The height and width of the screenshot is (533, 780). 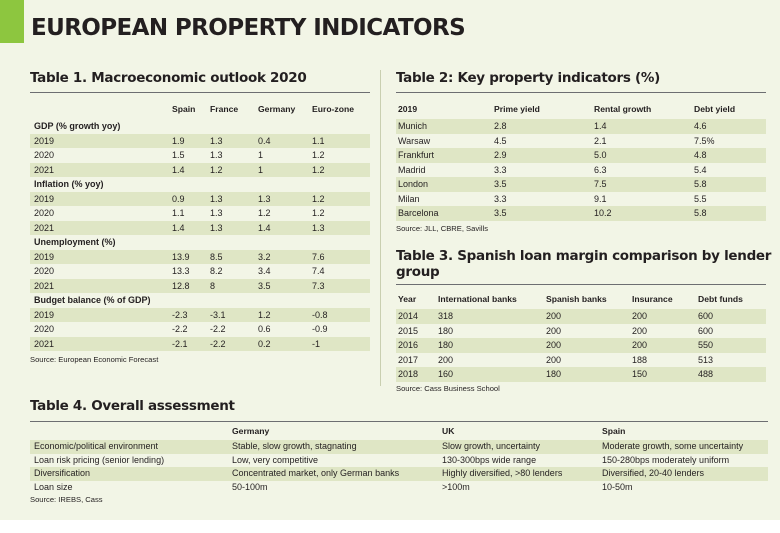 I want to click on table3-cell: 188, so click(x=640, y=359).